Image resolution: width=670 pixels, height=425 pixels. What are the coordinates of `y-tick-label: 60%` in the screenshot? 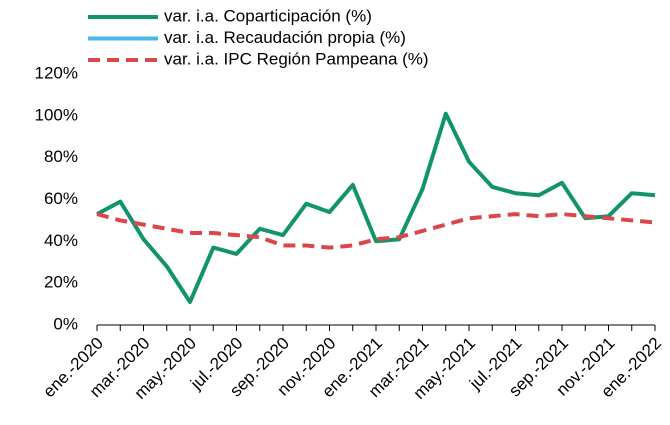 It's located at (61, 198).